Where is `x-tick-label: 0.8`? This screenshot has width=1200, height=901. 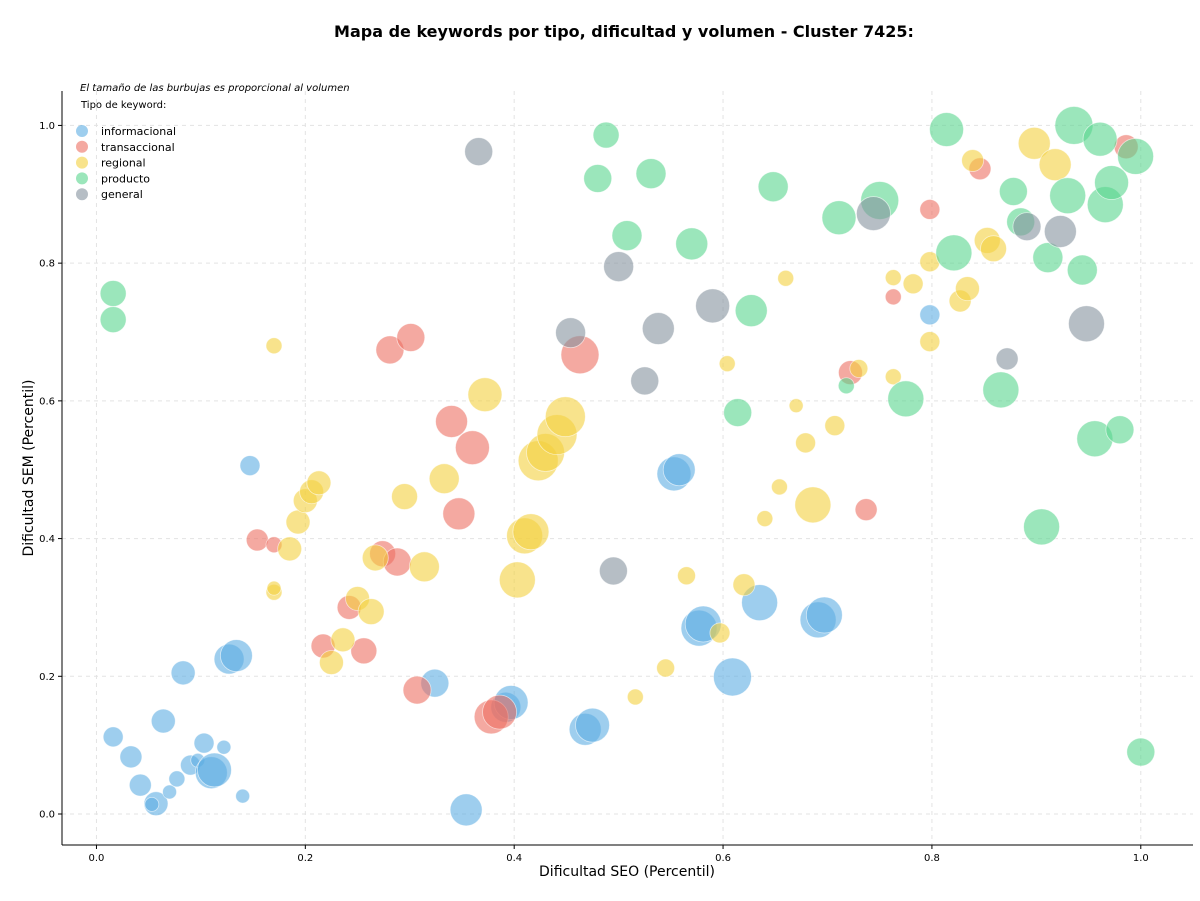 x-tick-label: 0.8 is located at coordinates (932, 858).